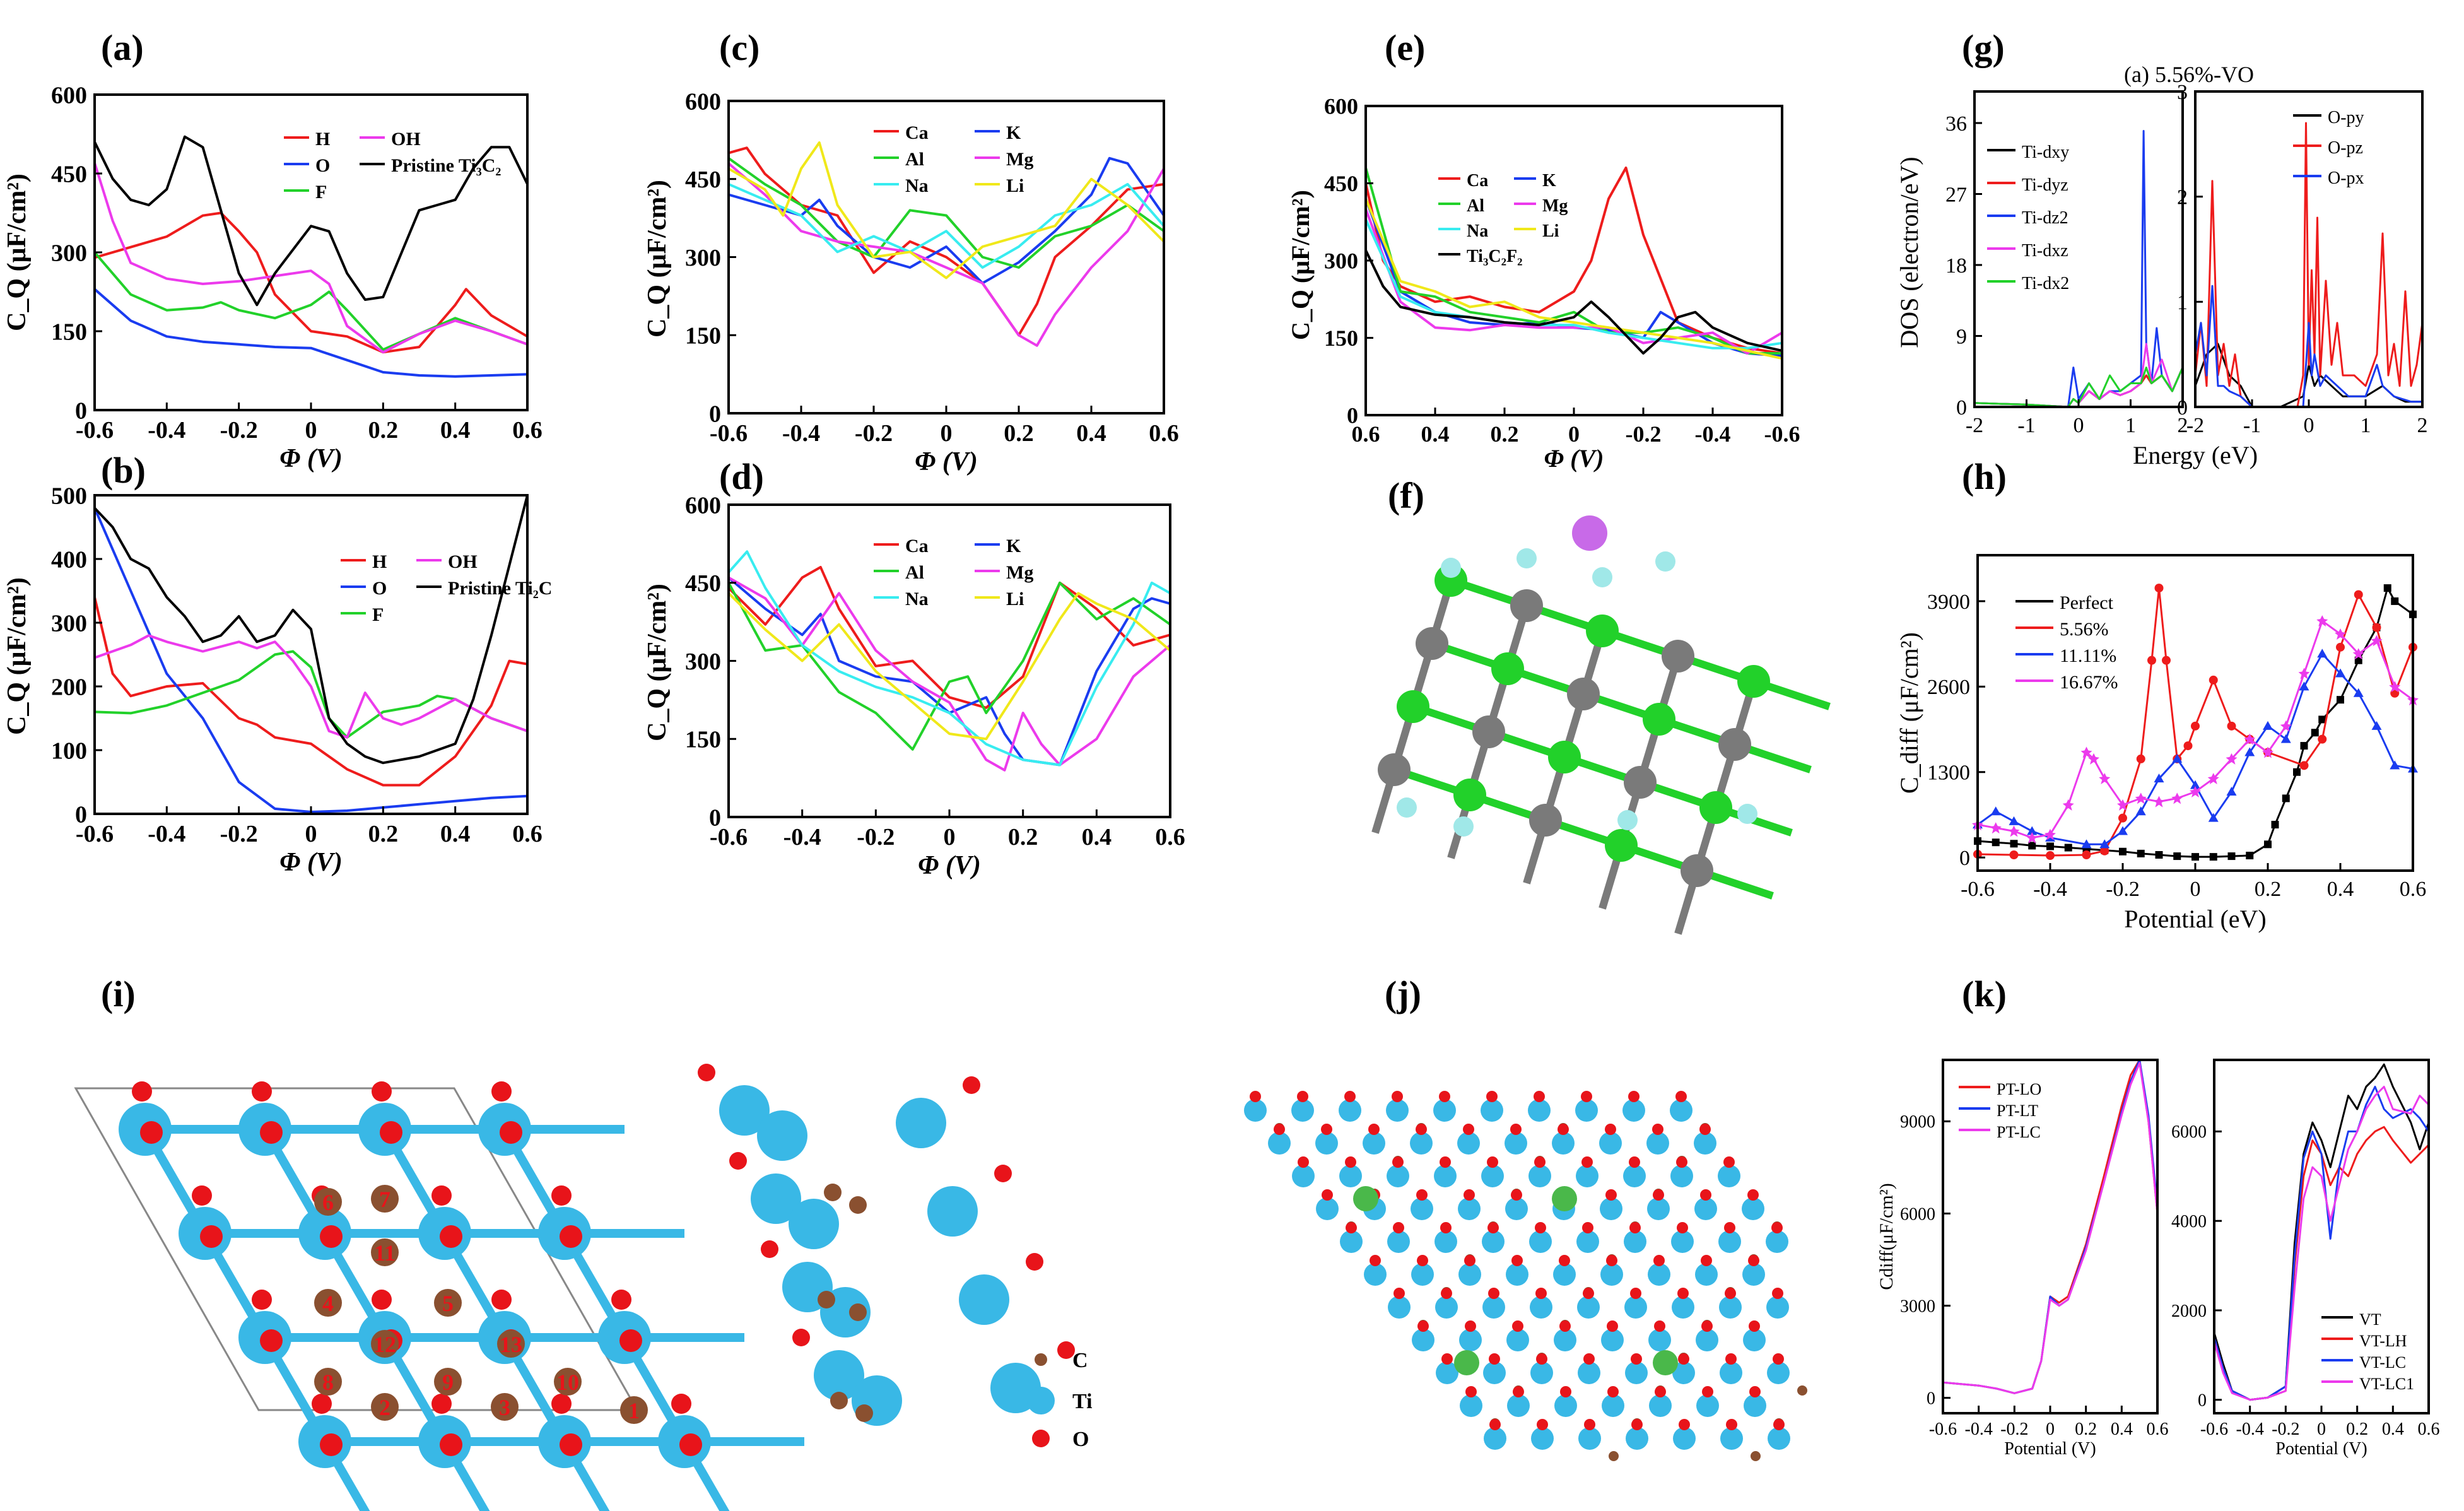  Describe the element at coordinates (1466, 1362) in the screenshot. I see `dopant-atom` at that location.